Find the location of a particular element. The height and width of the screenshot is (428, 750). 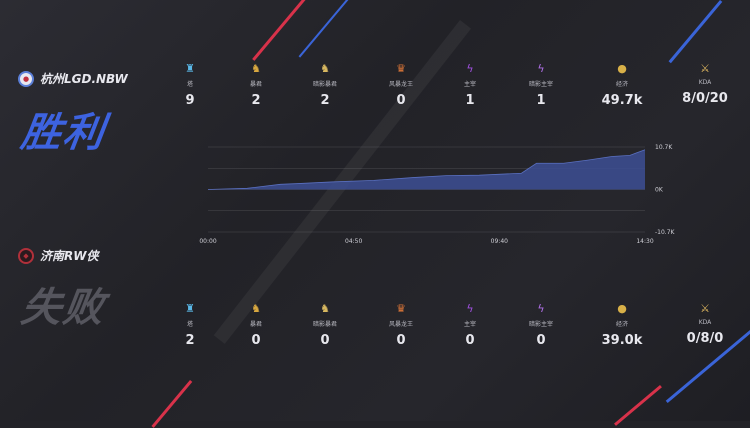

winner-team-name: 杭州LGD.NBW is located at coordinates (84, 79).